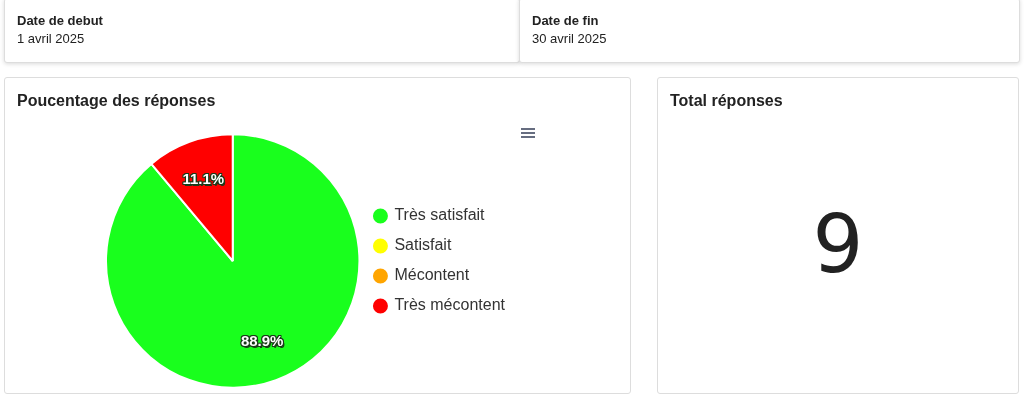 This screenshot has width=1024, height=396. I want to click on text: 9, so click(838, 244).